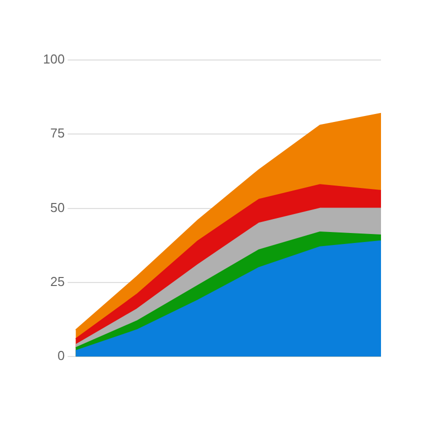 The height and width of the screenshot is (425, 431). I want to click on y-tick-label: 25, so click(57, 282).